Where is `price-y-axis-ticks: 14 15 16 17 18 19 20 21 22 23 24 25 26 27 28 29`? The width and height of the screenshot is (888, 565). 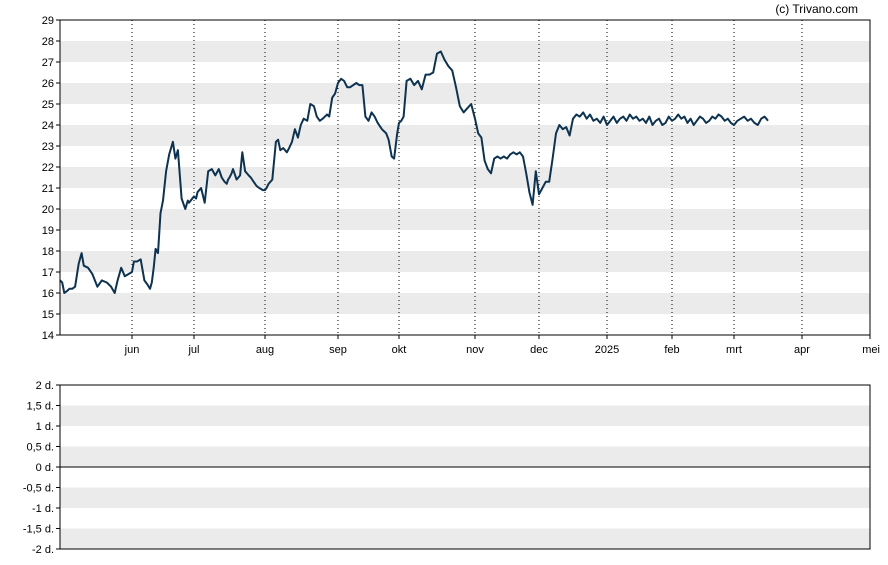 price-y-axis-ticks: 14 15 16 17 18 19 20 21 22 23 24 25 26 27 28 29 is located at coordinates (51, 178).